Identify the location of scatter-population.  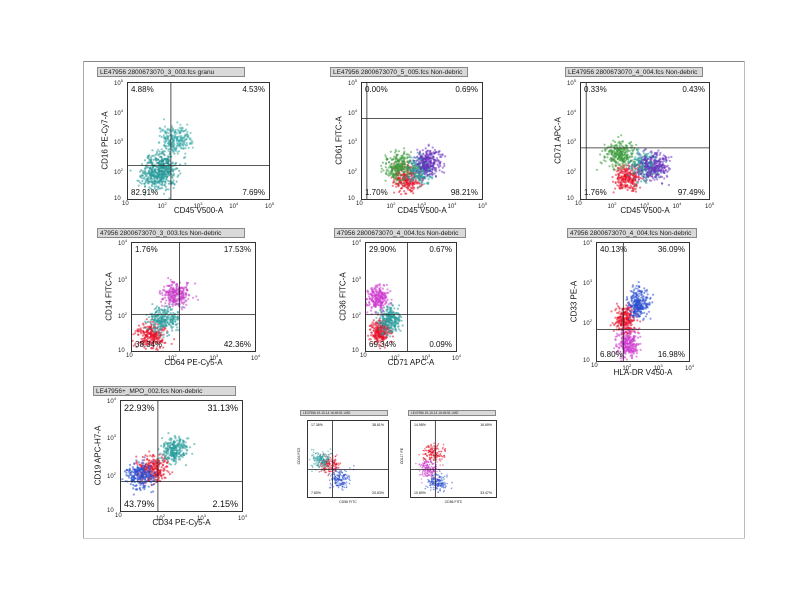
(155, 178).